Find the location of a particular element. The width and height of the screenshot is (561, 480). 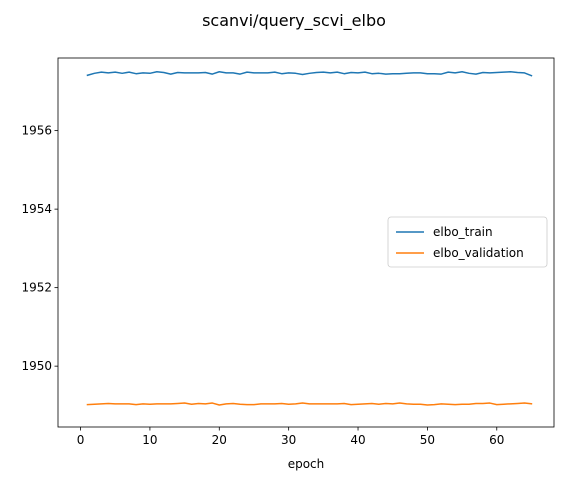

x-tick-label: 40 is located at coordinates (357, 440).